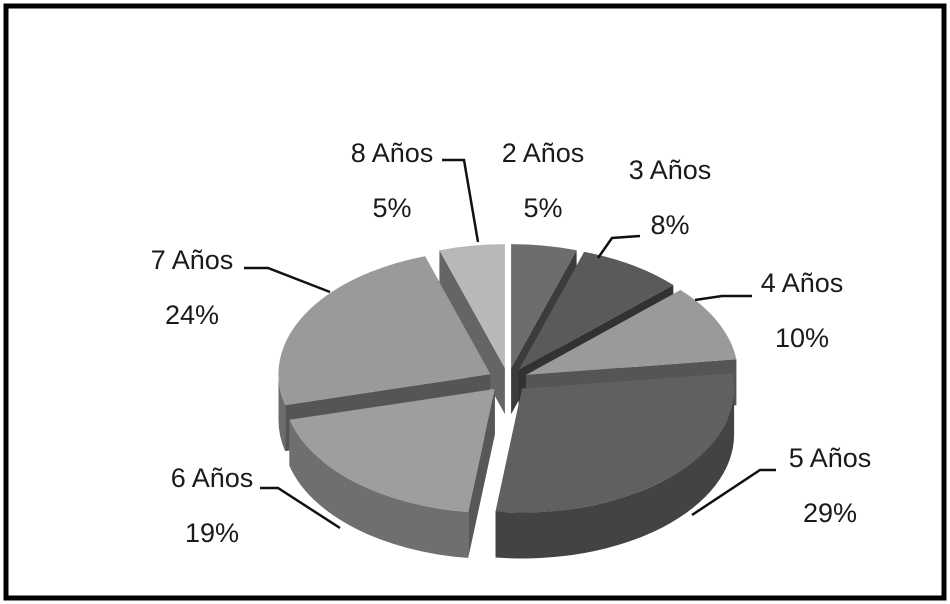 The height and width of the screenshot is (604, 950). What do you see at coordinates (669, 225) in the screenshot?
I see `slice-value-label: 8%` at bounding box center [669, 225].